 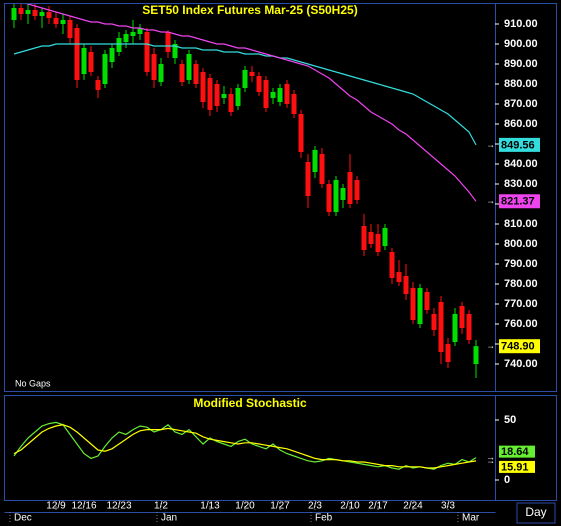 What do you see at coordinates (521, 84) in the screenshot?
I see `y-tick-label: 880.00` at bounding box center [521, 84].